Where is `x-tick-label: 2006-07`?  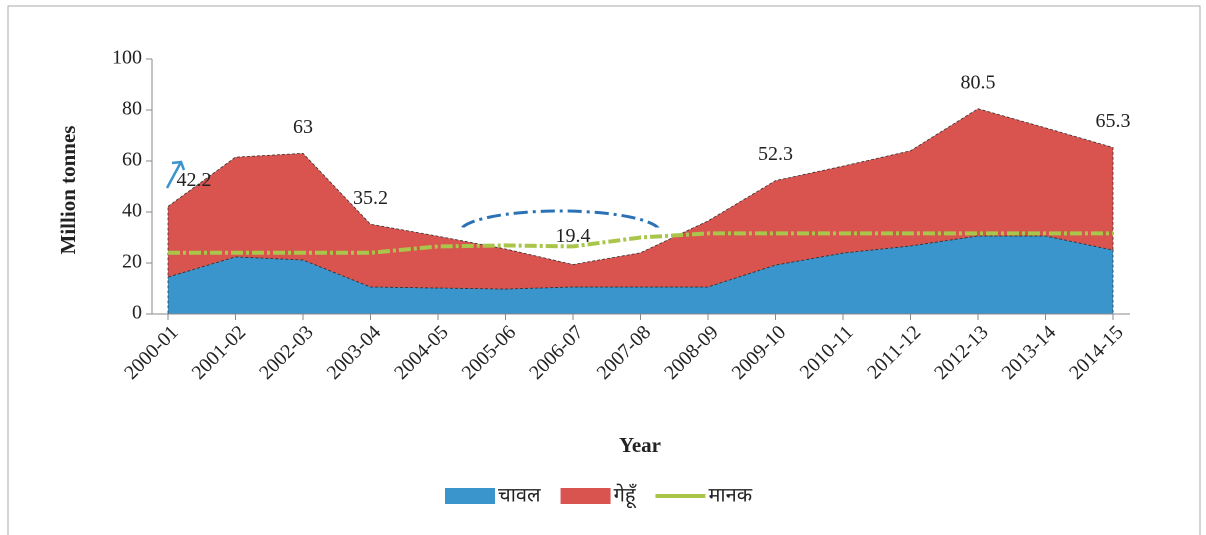 x-tick-label: 2006-07 is located at coordinates (556, 352).